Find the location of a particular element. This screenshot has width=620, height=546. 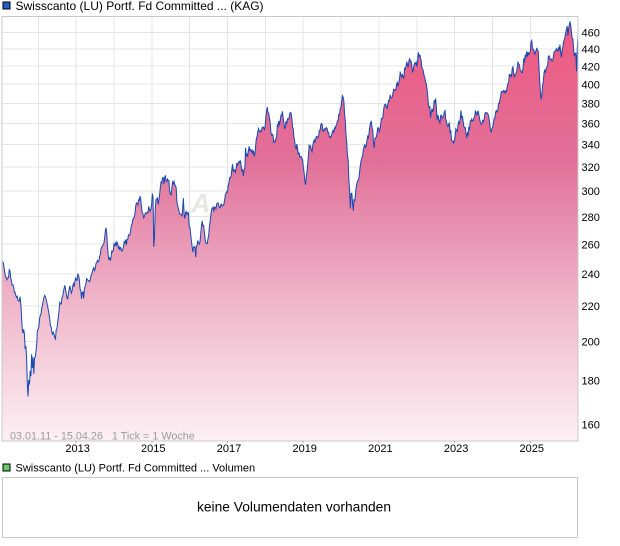

svg-text: 2021 is located at coordinates (380, 449).